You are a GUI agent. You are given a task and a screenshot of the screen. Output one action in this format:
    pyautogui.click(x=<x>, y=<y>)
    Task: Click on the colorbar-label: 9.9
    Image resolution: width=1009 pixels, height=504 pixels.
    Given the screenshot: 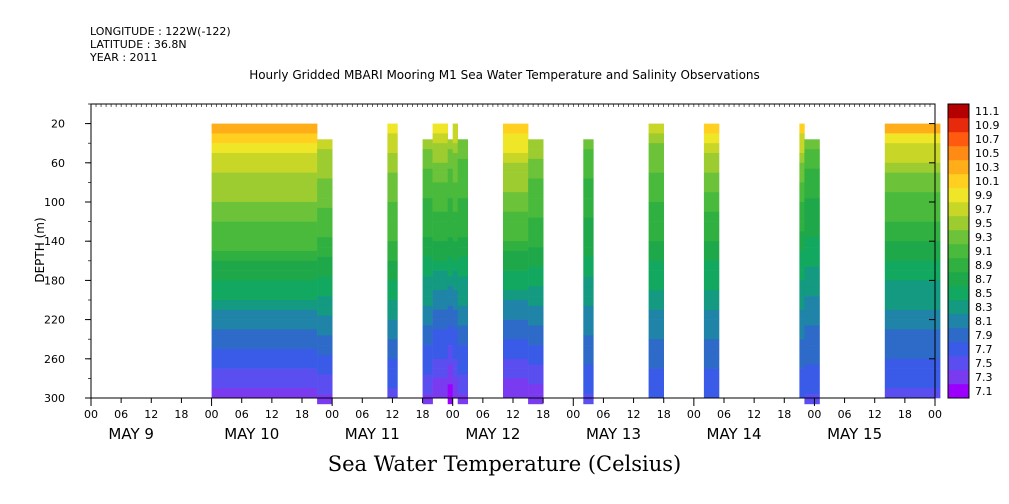 What is the action you would take?
    pyautogui.click(x=984, y=195)
    